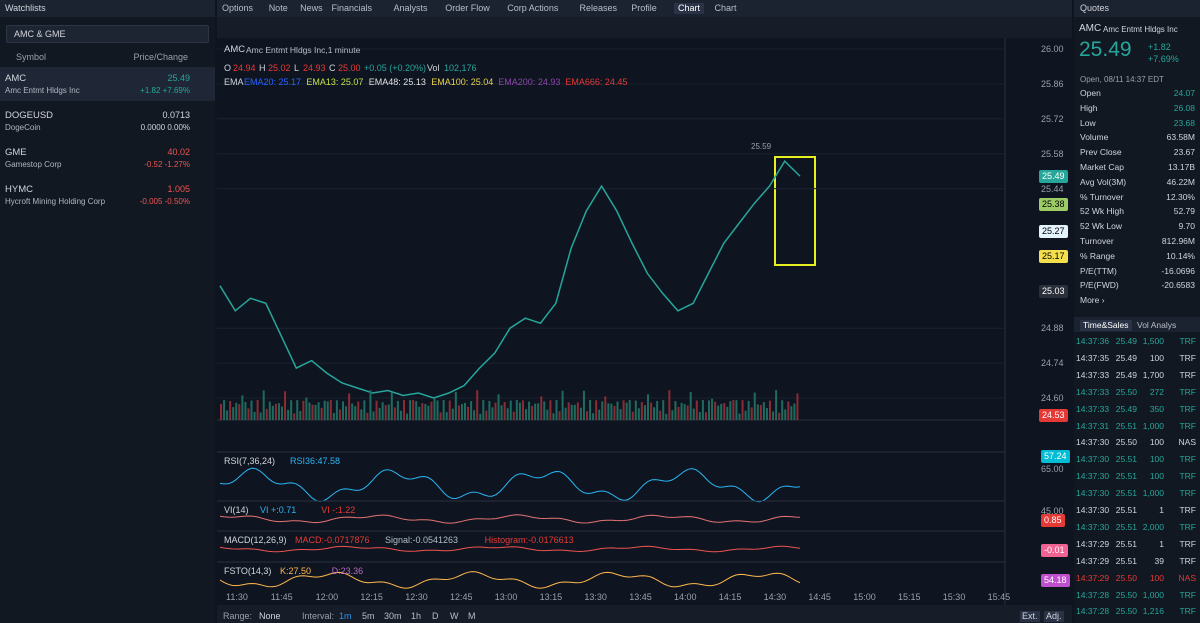 Image resolution: width=1200 pixels, height=623 pixels. Describe the element at coordinates (237, 597) in the screenshot. I see `time-tick: 11:30` at that location.